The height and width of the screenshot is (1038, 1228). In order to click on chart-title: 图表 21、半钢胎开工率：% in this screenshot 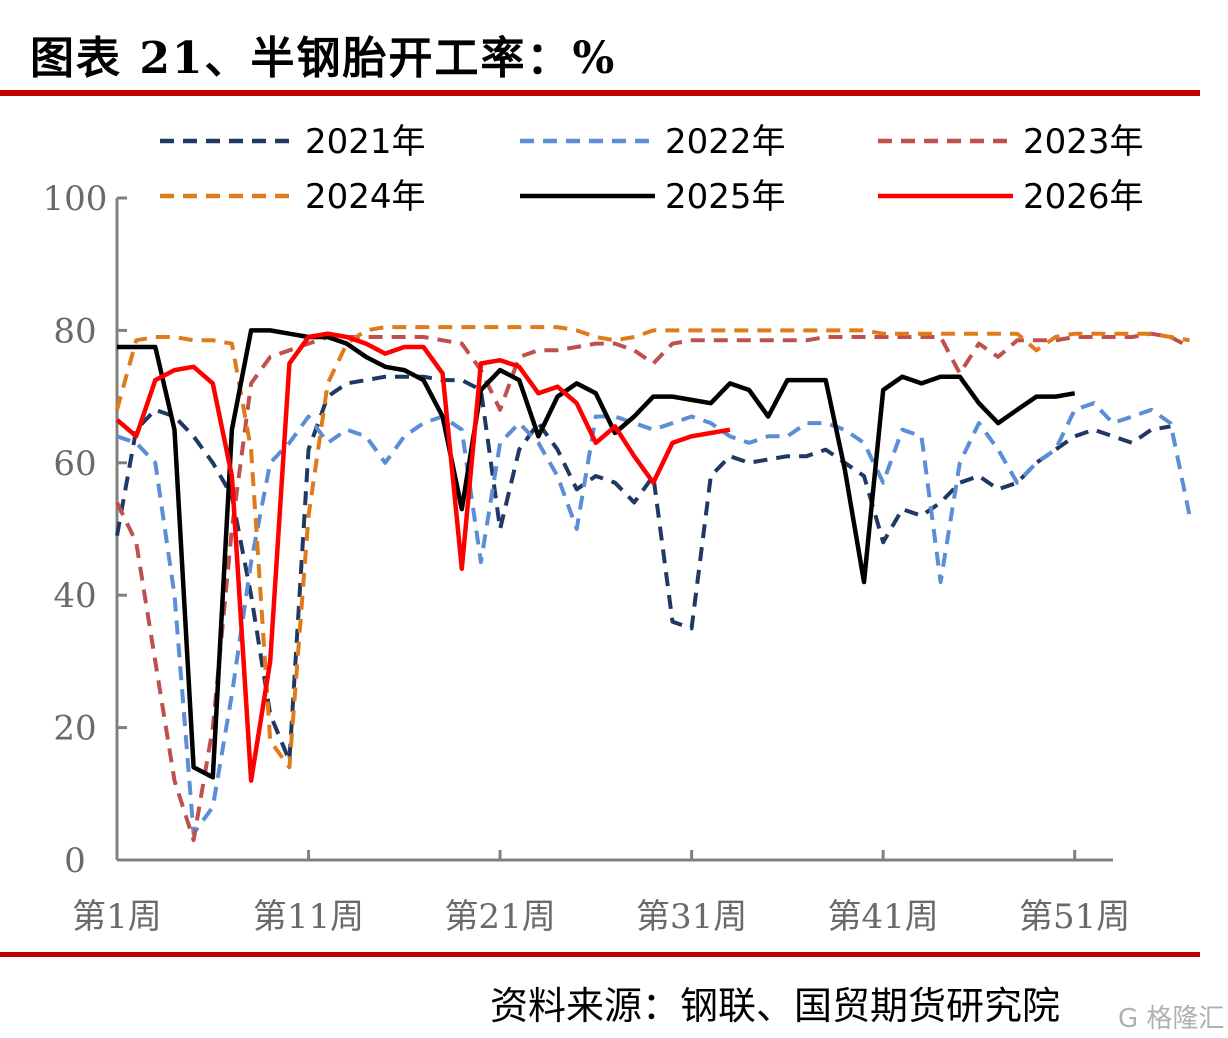, I will do `click(323, 58)`.